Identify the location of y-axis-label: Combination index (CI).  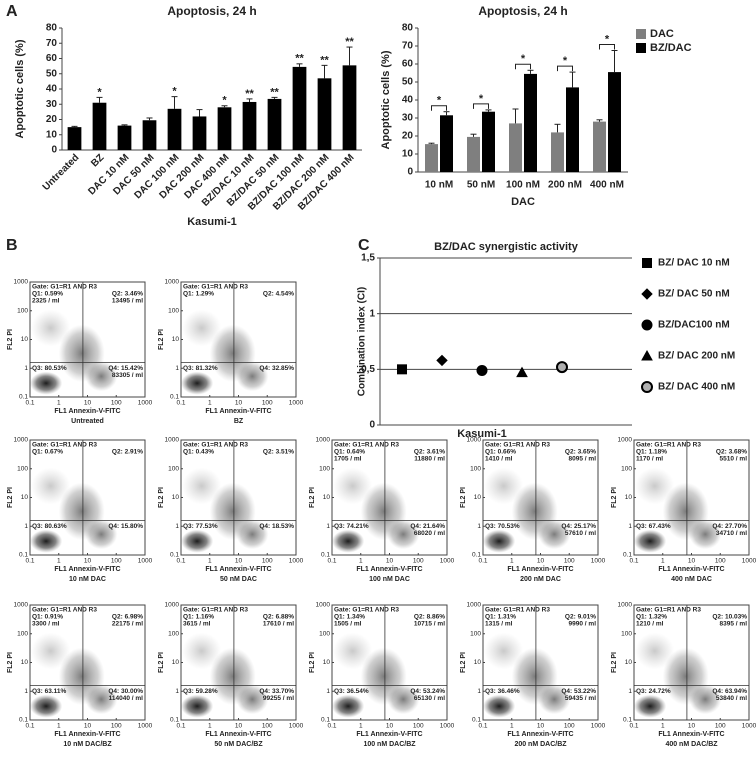
(362, 341).